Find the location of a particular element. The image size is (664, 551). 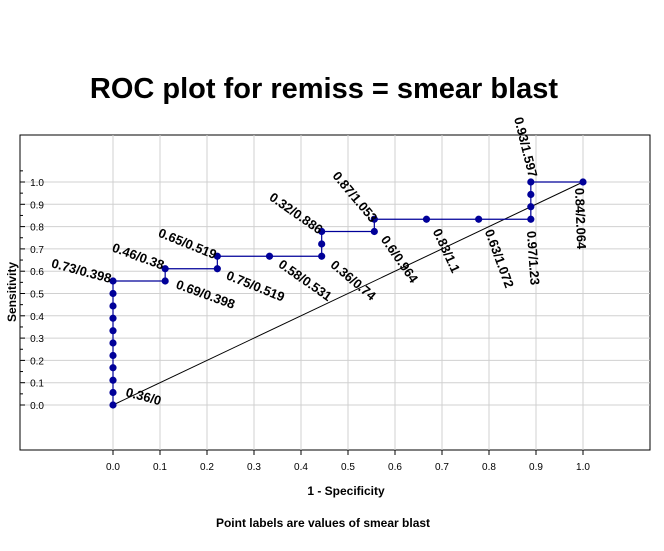

x-tick-label: 0.3 is located at coordinates (254, 467).